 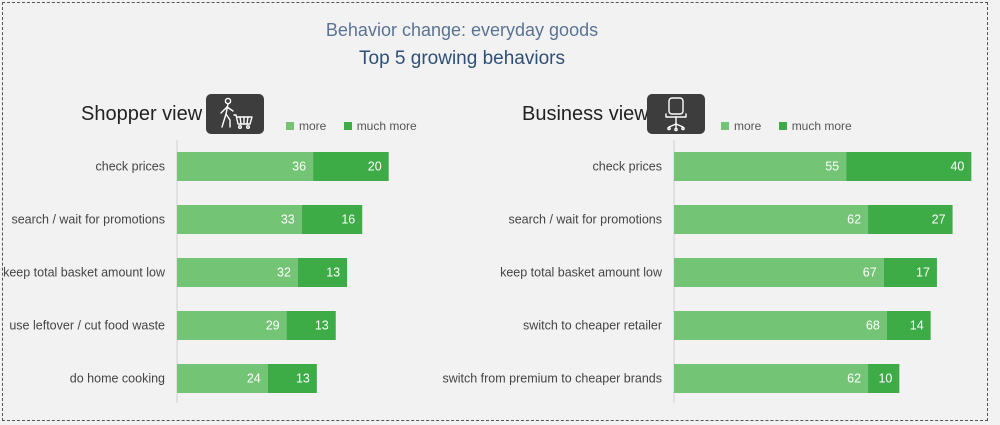 What do you see at coordinates (627, 167) in the screenshot?
I see `chart-1-category-label: check prices` at bounding box center [627, 167].